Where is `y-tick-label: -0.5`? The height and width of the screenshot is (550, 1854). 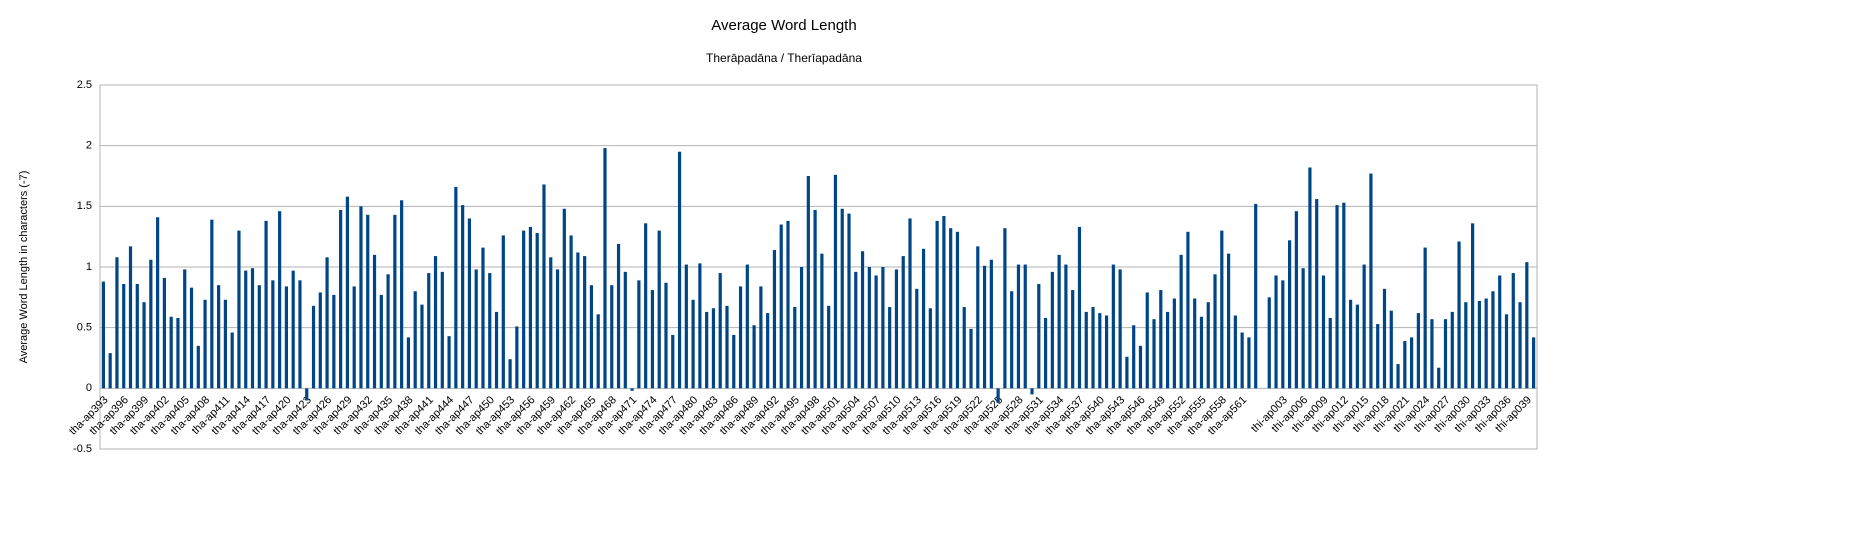
y-tick-label: -0.5 is located at coordinates (82, 449).